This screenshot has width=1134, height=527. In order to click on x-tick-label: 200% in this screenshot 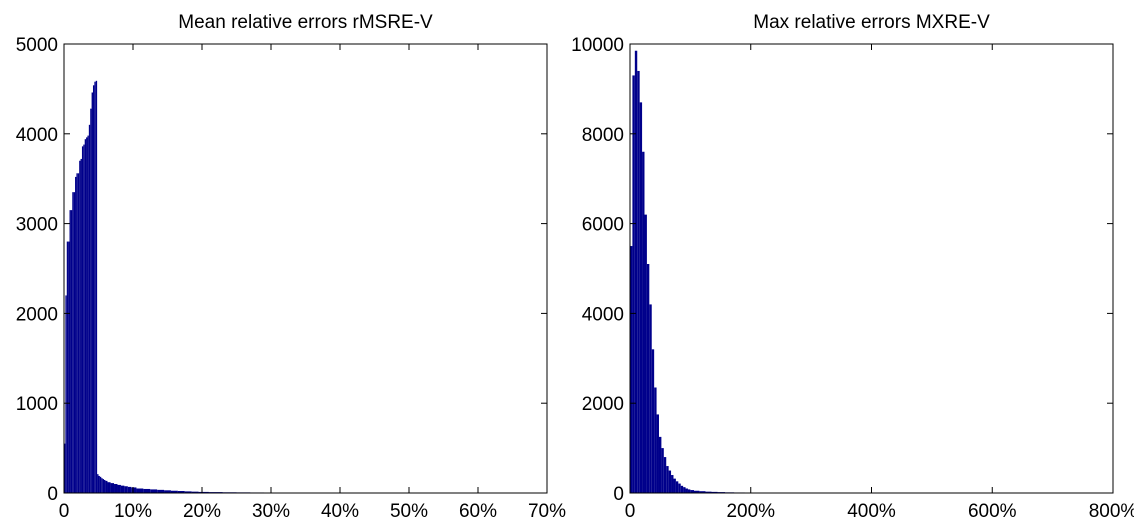, I will do `click(750, 511)`.